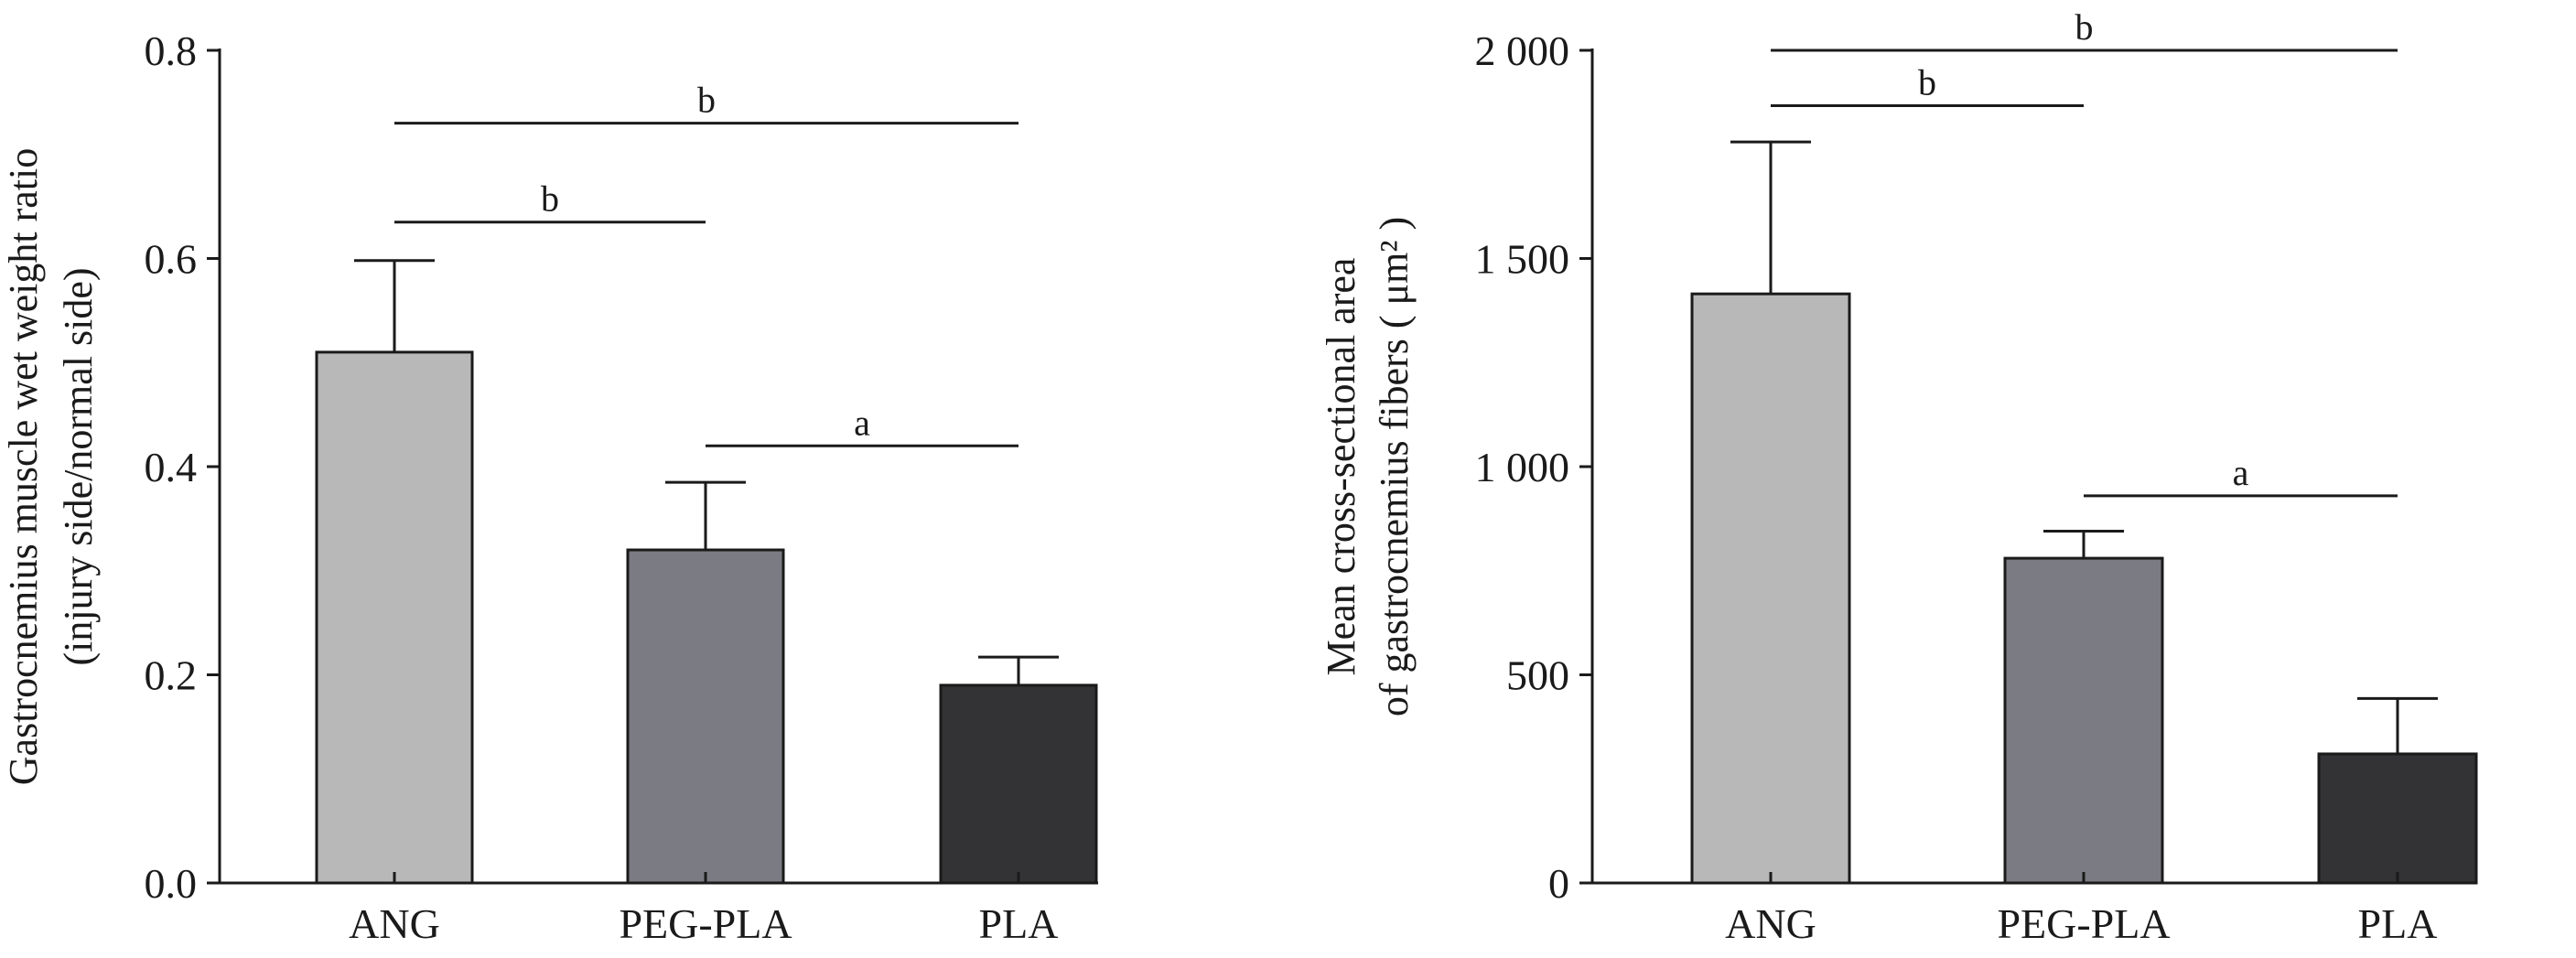 The height and width of the screenshot is (958, 2576). I want to click on y-tick-label: 1 500, so click(1522, 259).